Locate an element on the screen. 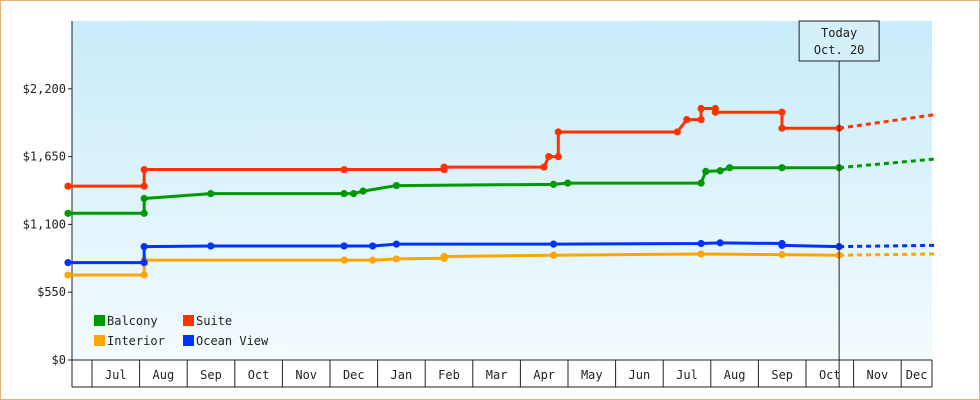 The height and width of the screenshot is (400, 980). legend-item: Interior is located at coordinates (129, 341).